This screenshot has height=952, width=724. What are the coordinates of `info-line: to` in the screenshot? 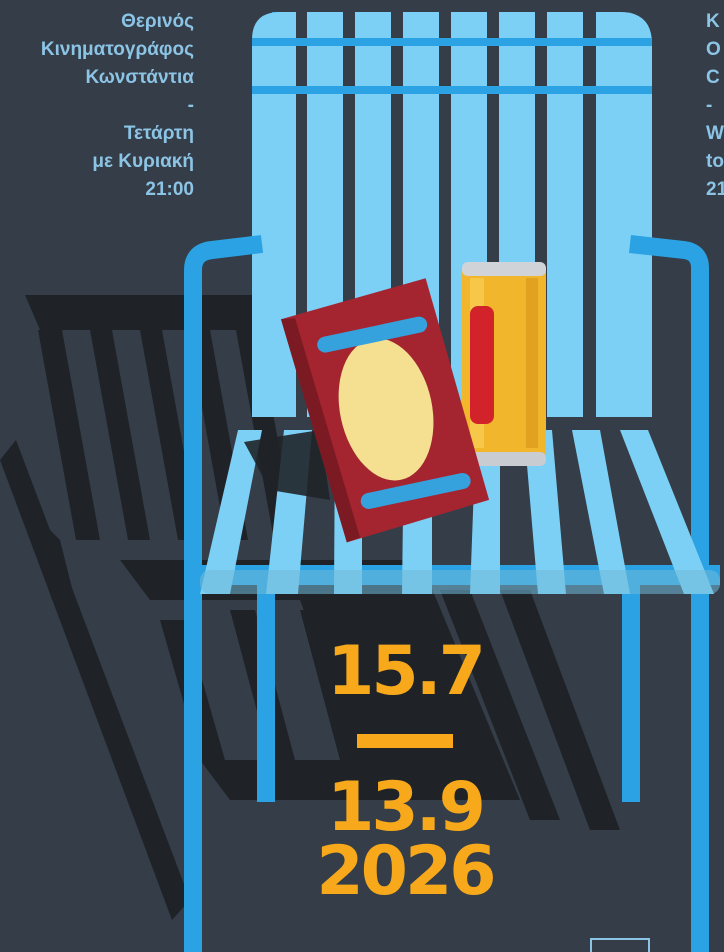 It's located at (715, 161).